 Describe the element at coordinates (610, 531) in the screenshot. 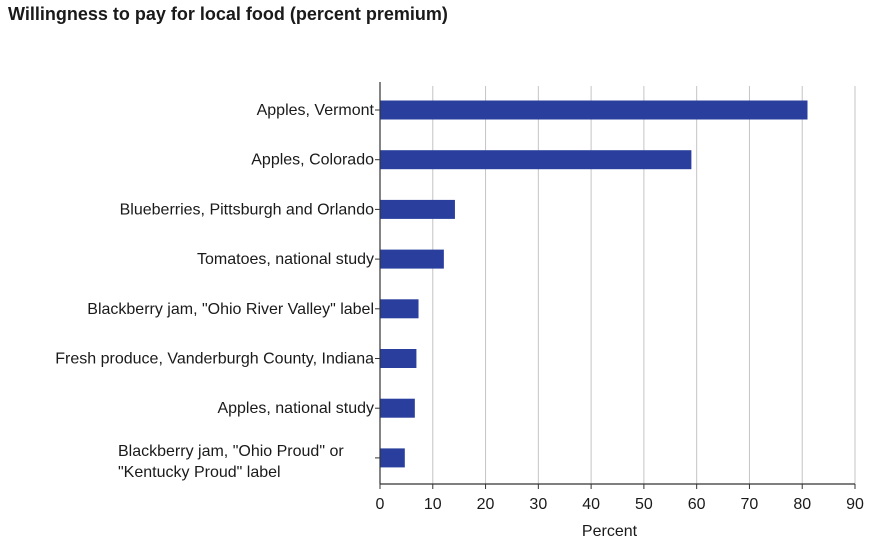

I see `x-axis-label: Percent` at that location.